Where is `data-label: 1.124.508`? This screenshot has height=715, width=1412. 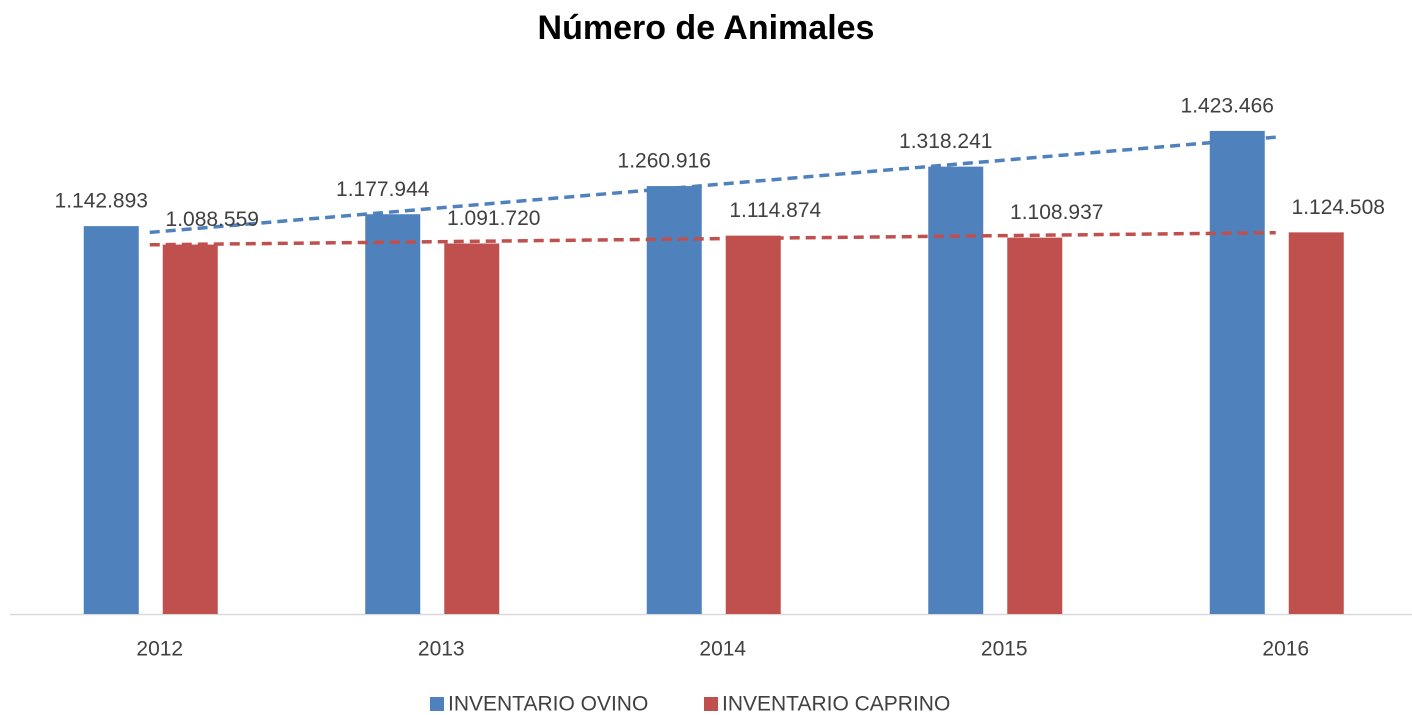
data-label: 1.124.508 is located at coordinates (1338, 207).